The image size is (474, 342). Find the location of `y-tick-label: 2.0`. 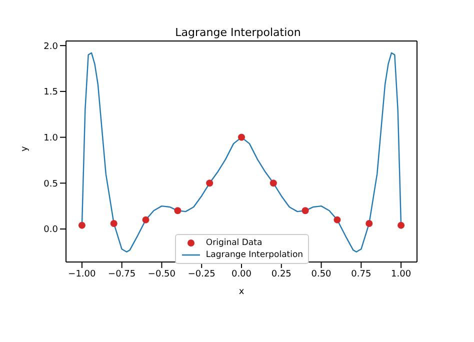

y-tick-label: 2.0 is located at coordinates (51, 47).